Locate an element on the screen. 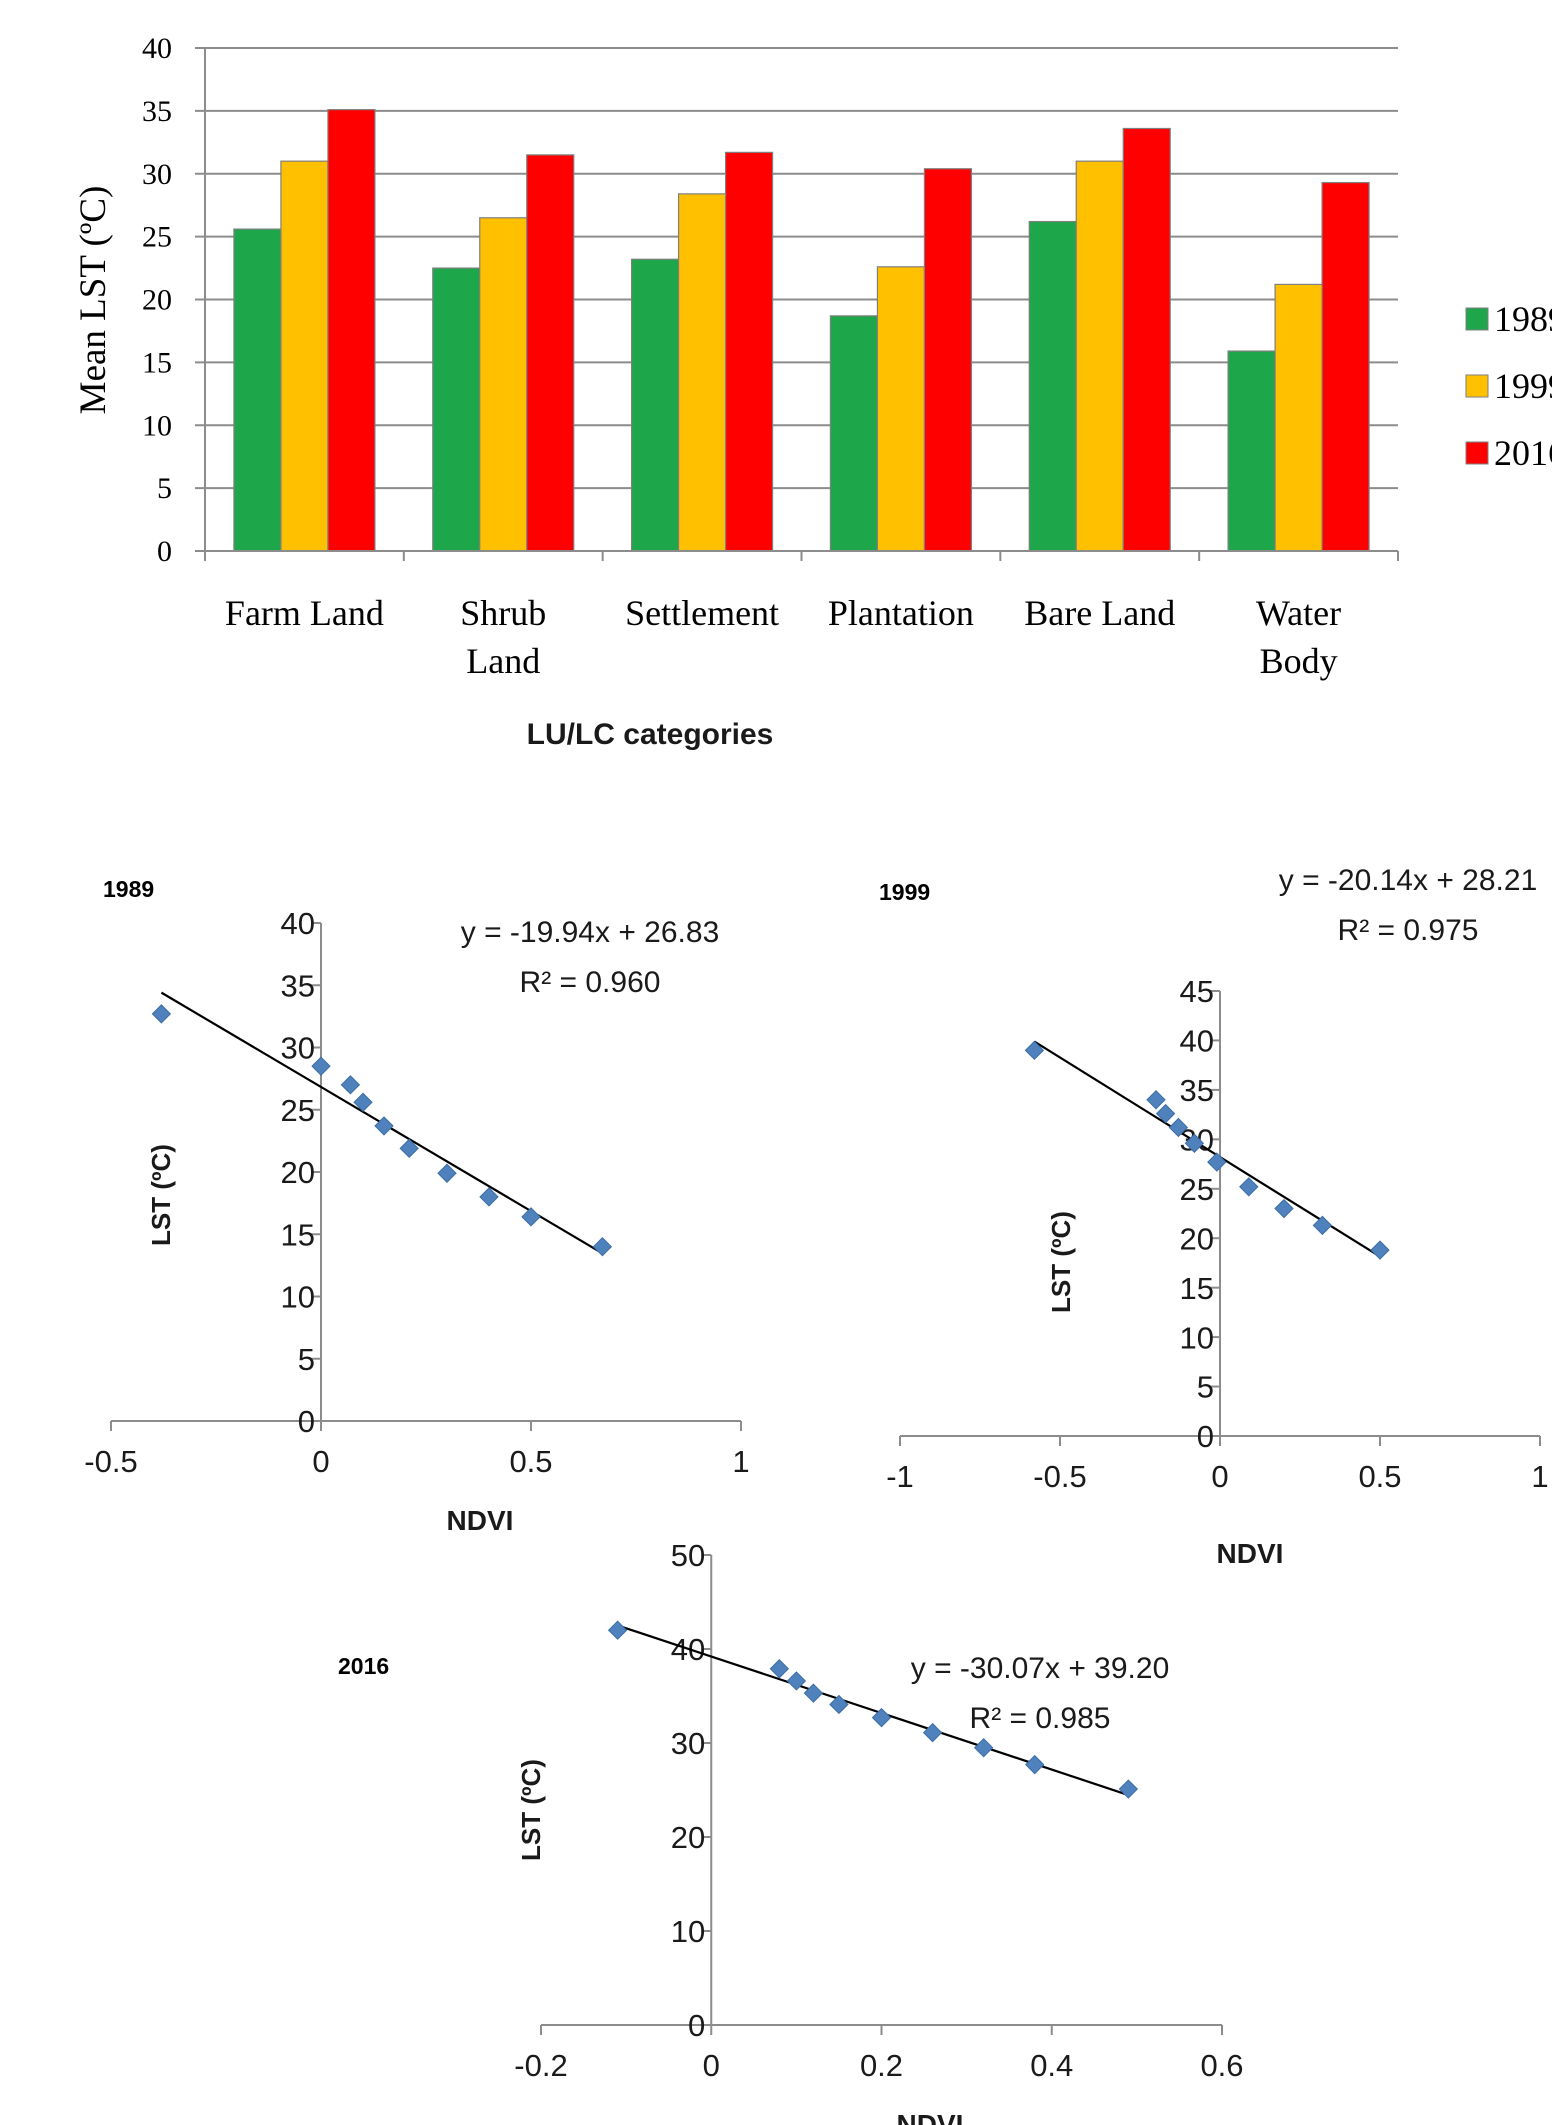  x-tick-label: 0.2 is located at coordinates (881, 2065).